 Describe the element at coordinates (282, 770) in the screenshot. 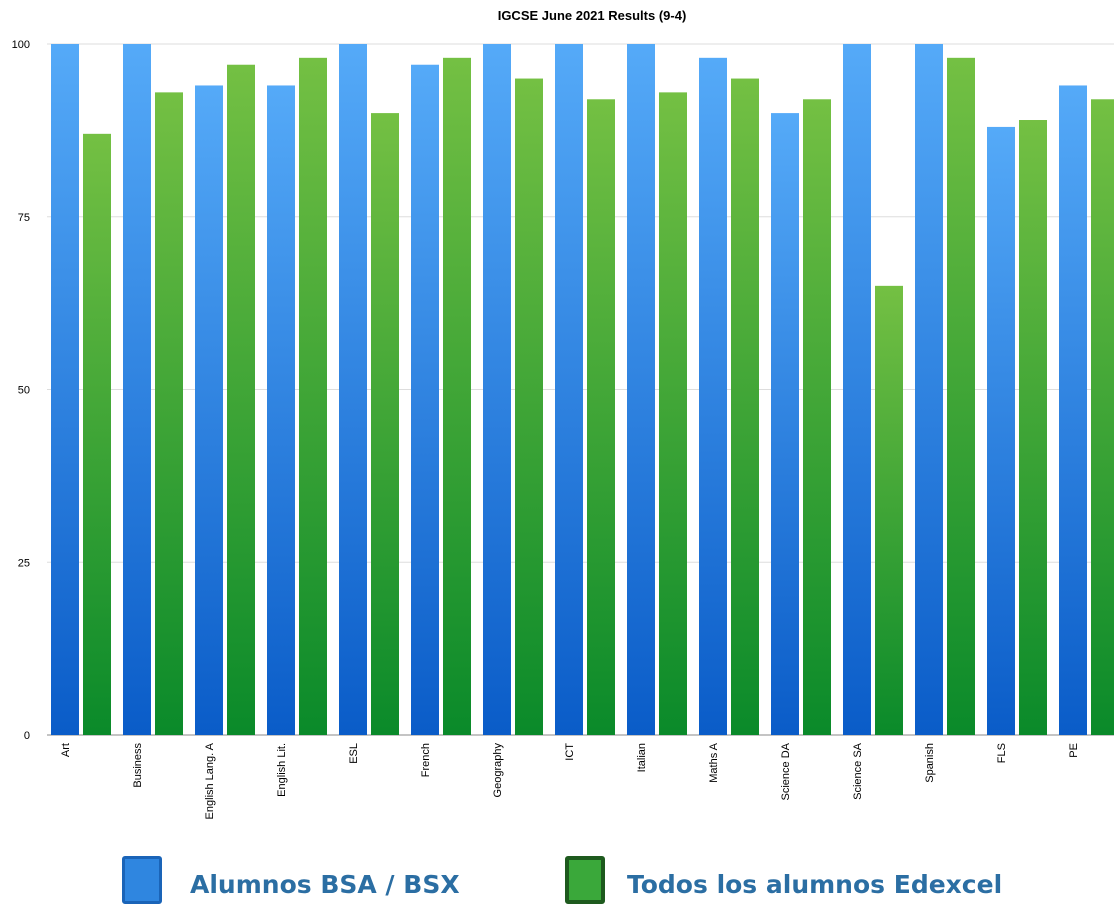

I see `x-tick-label: English Lit.` at that location.